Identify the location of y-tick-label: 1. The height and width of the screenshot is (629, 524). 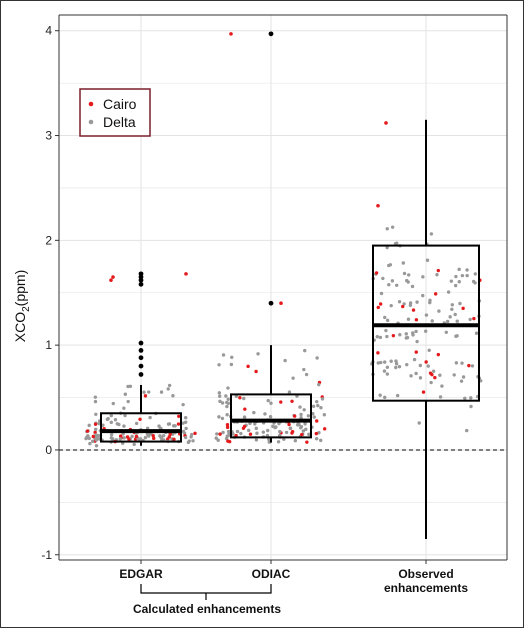
(48, 345).